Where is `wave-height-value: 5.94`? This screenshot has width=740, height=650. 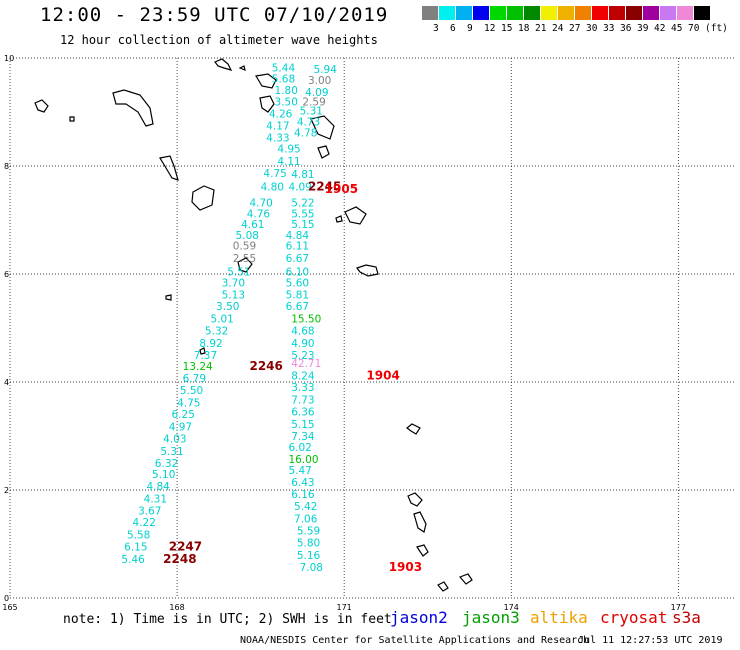 wave-height-value: 5.94 is located at coordinates (326, 70).